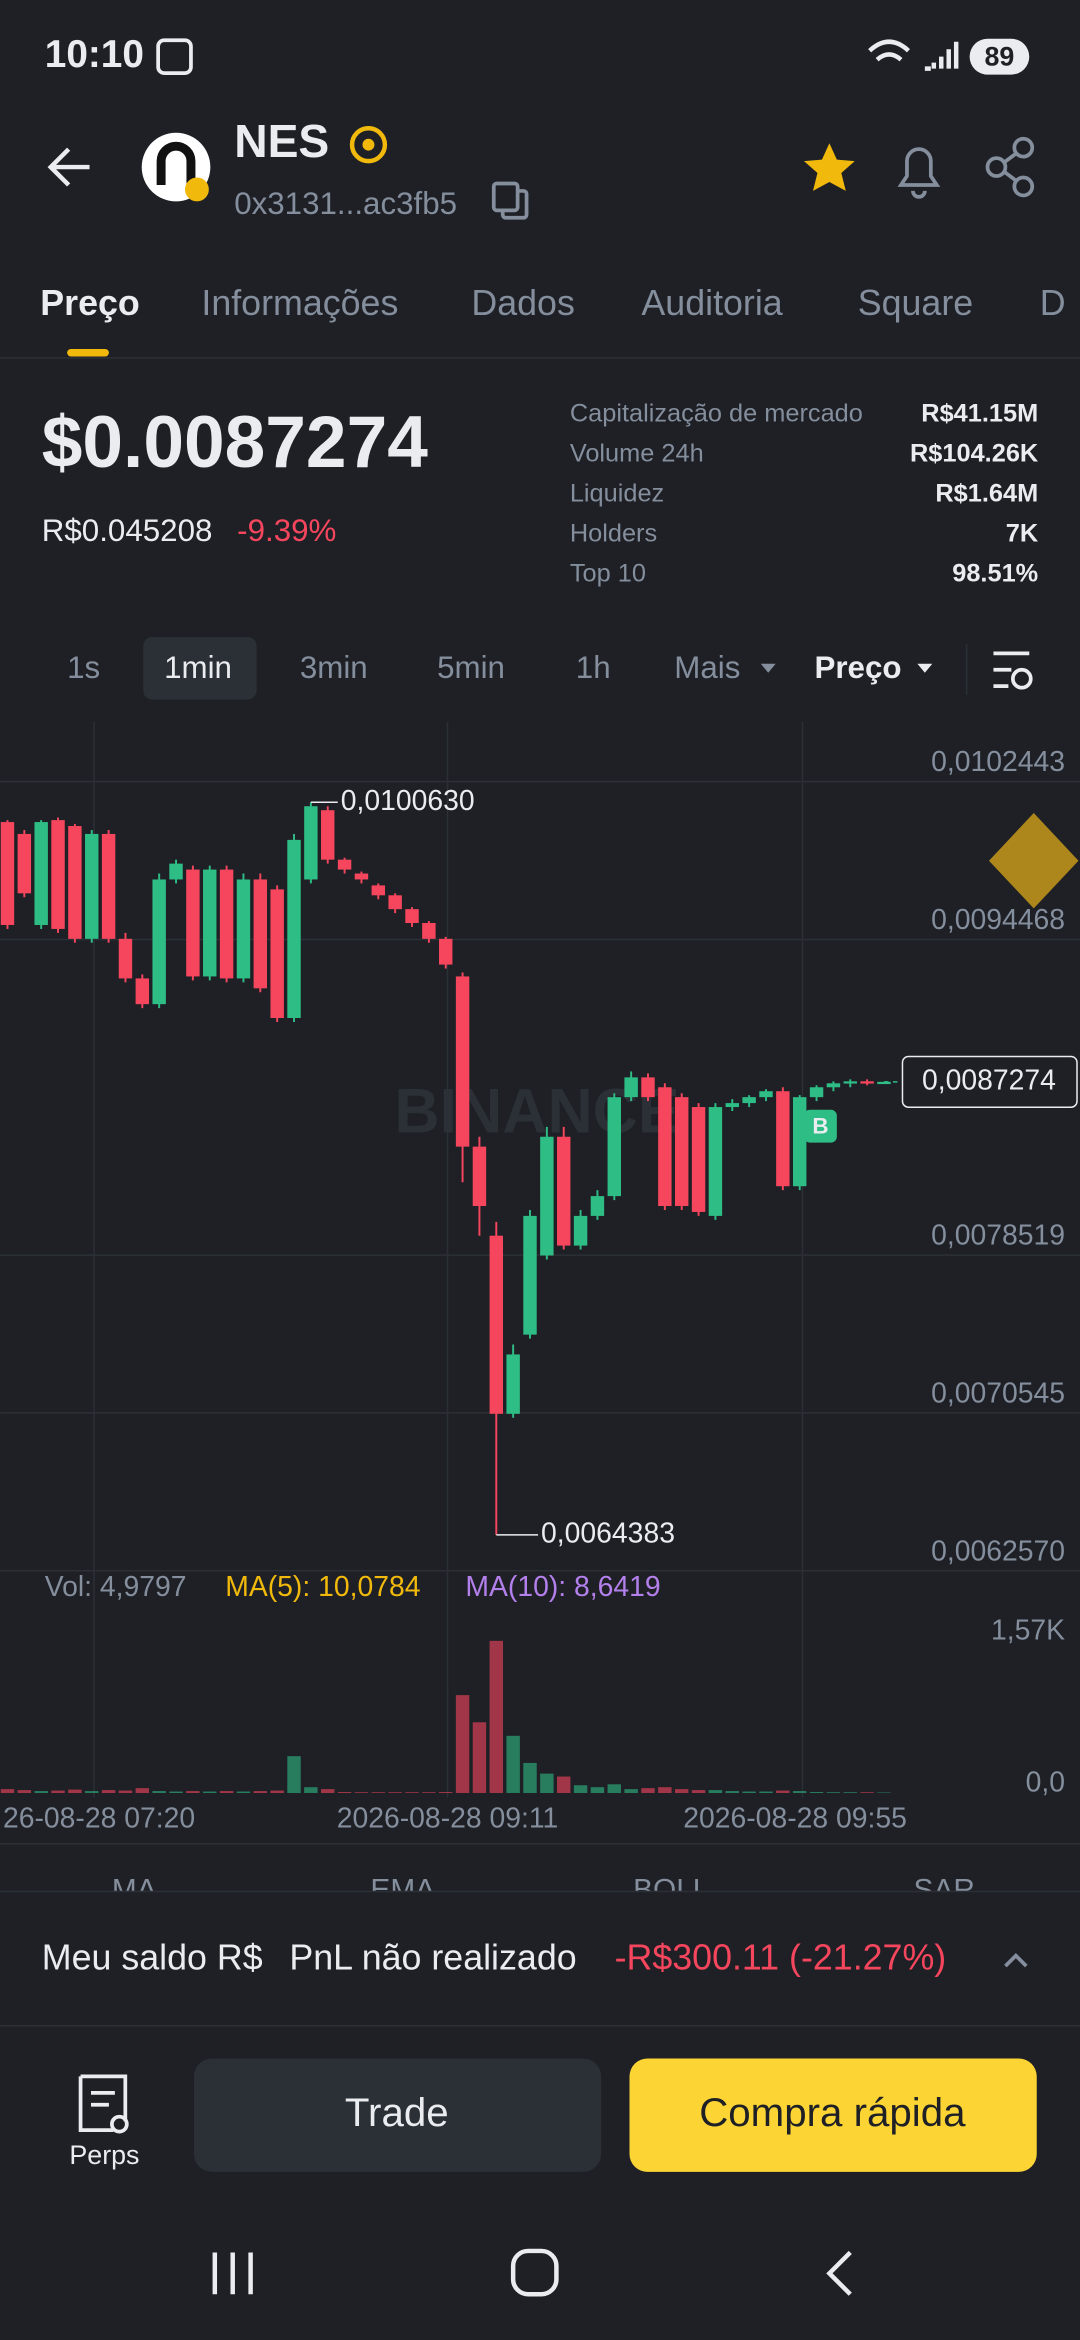  Describe the element at coordinates (299, 303) in the screenshot. I see `tab: Informações` at that location.